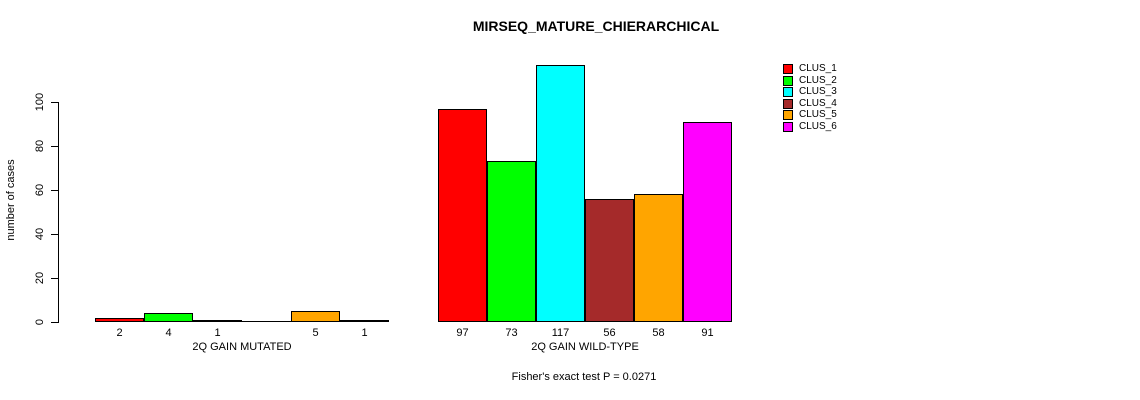 This screenshot has height=400, width=1140. I want to click on y-tick-label: 0, so click(40, 322).